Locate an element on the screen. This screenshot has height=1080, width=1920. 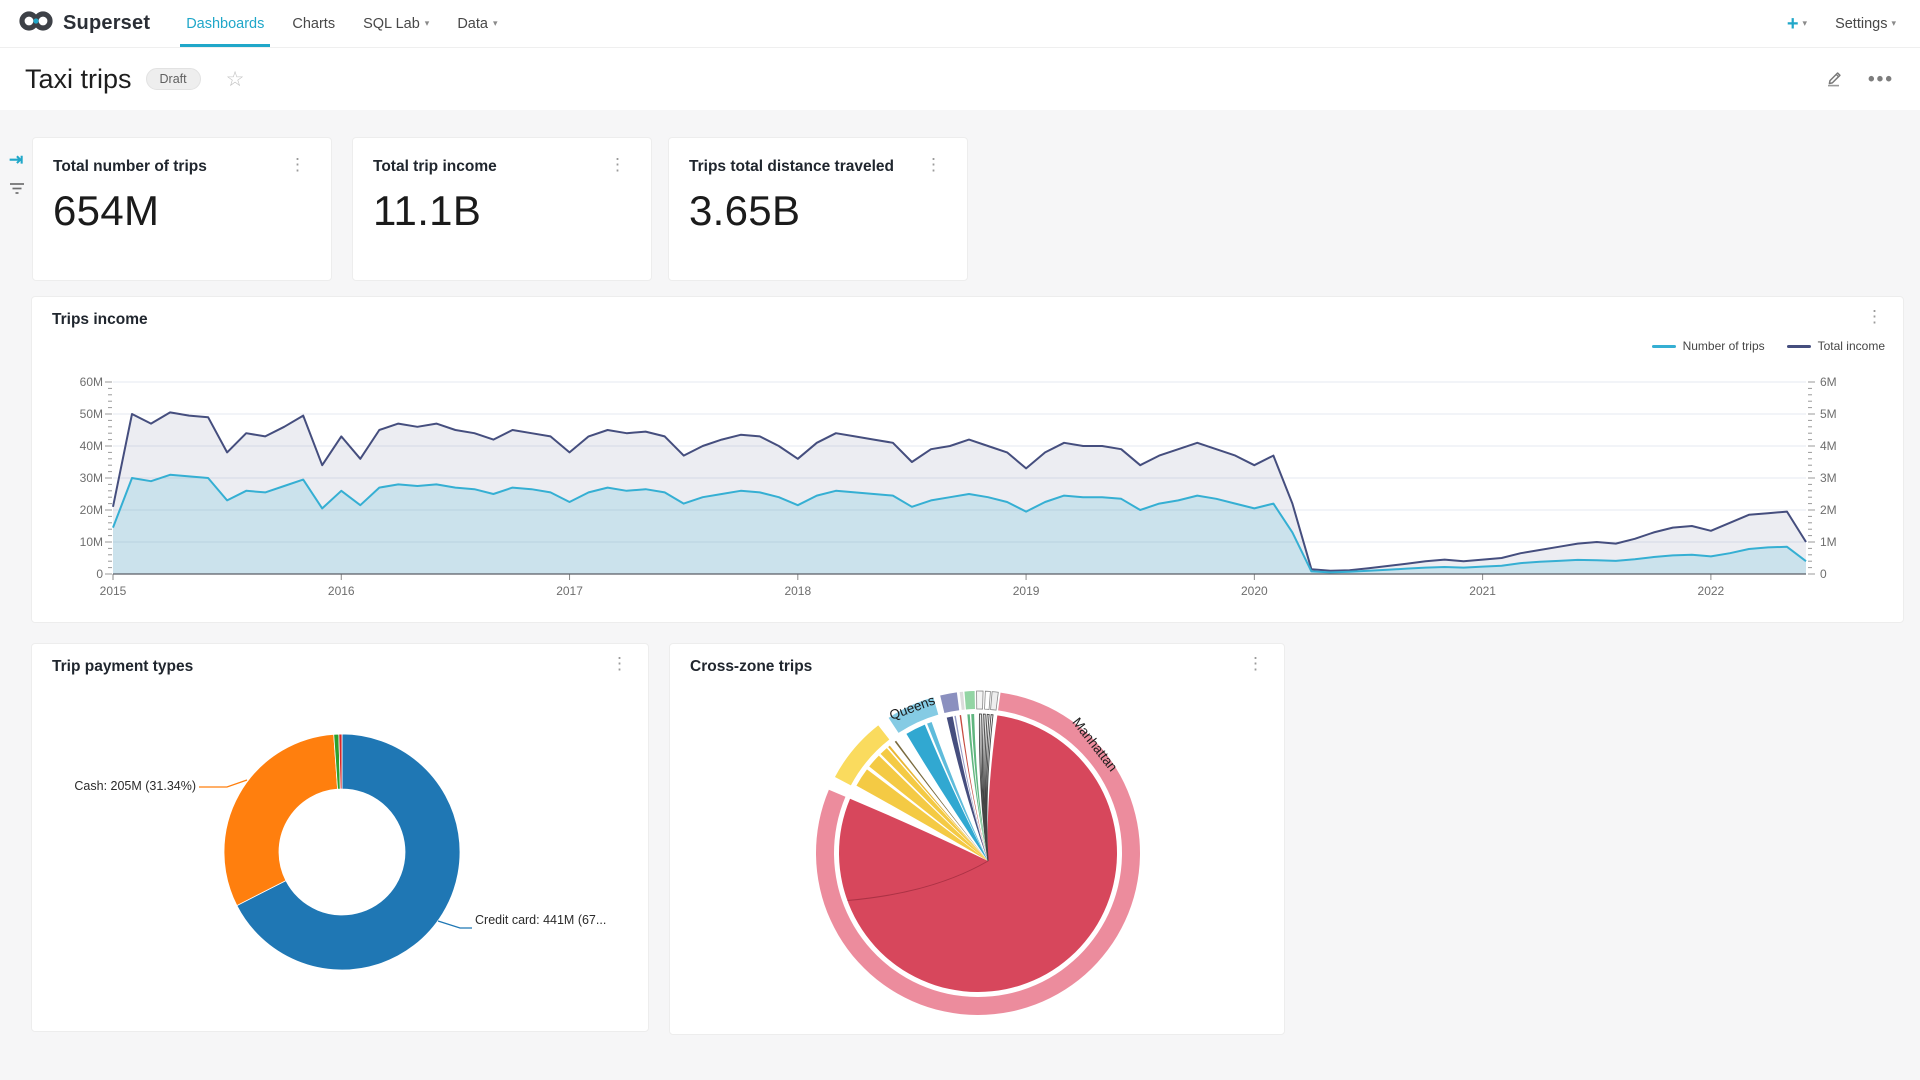
panel-cross-zone-trips: Cross-zone trips ⋮ Manhattan Queens is located at coordinates (977, 839).